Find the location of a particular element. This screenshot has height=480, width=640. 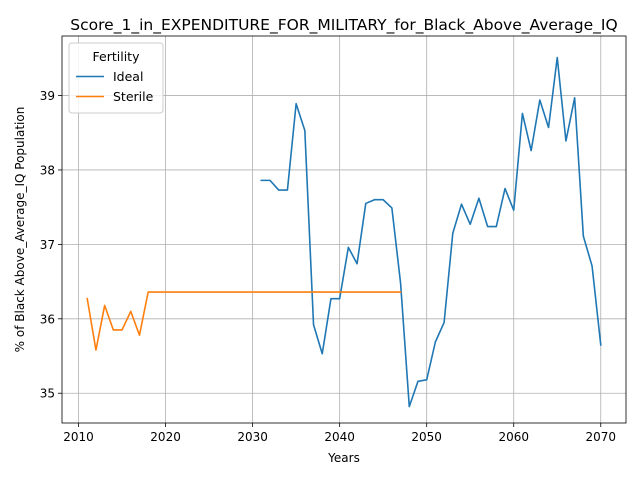

x-tick-label: 2020 is located at coordinates (165, 437).